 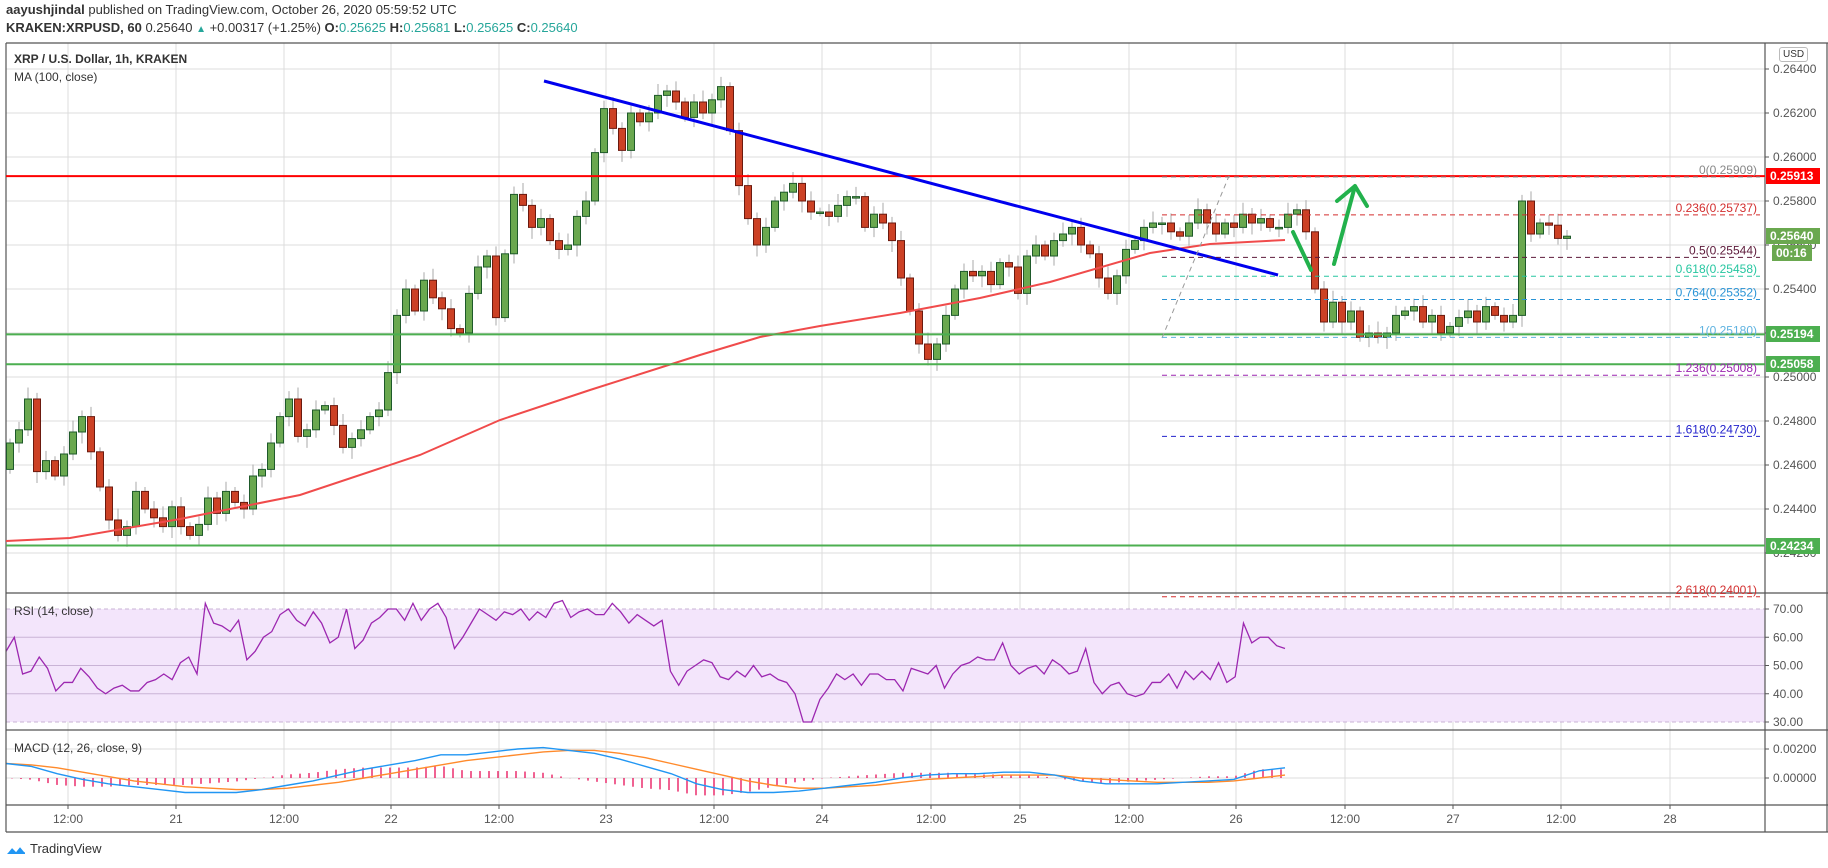 I want to click on time-axis-label: 25, so click(x=1020, y=819).